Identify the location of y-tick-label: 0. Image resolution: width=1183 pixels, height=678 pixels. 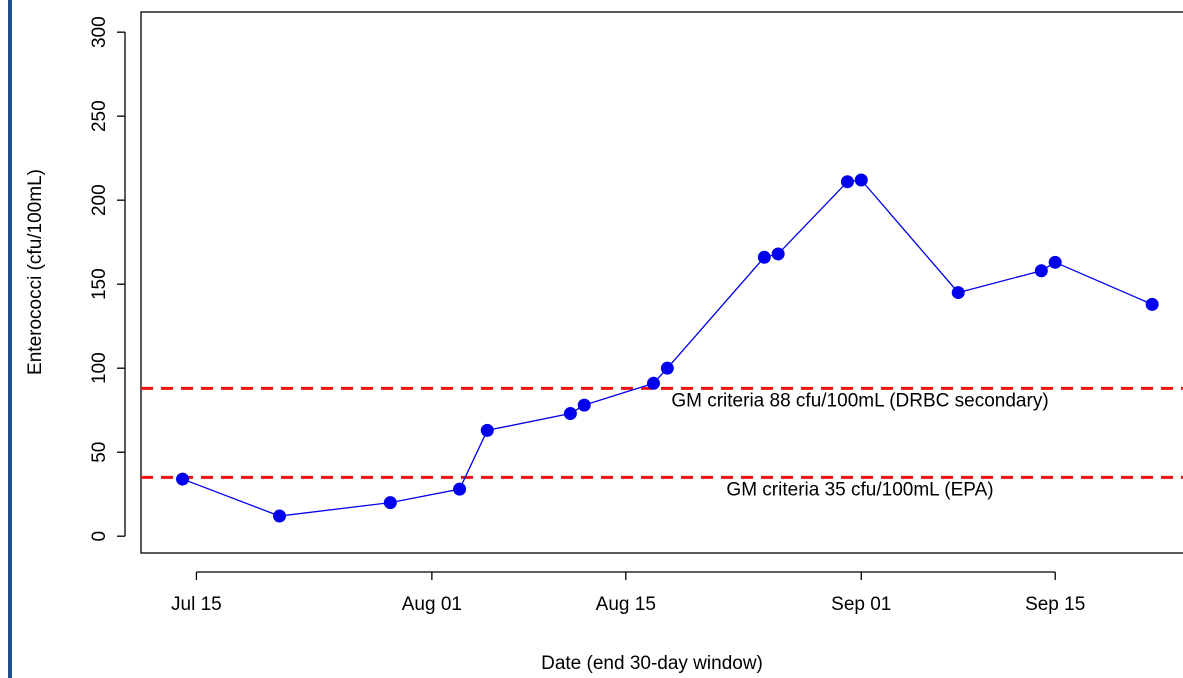
(99, 536).